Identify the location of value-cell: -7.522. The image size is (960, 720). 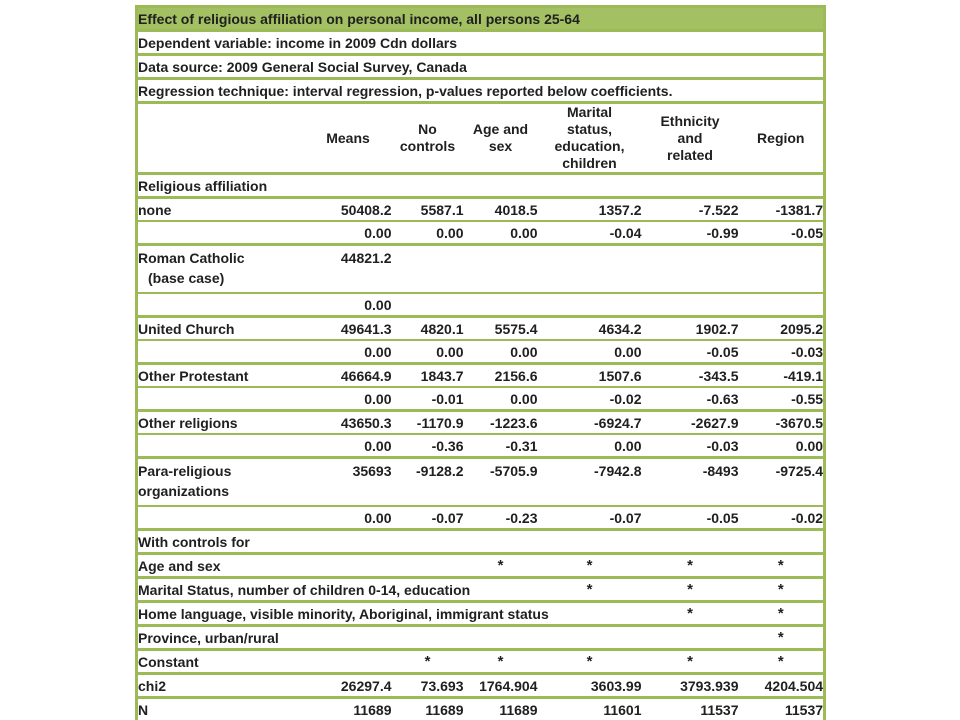
(690, 208).